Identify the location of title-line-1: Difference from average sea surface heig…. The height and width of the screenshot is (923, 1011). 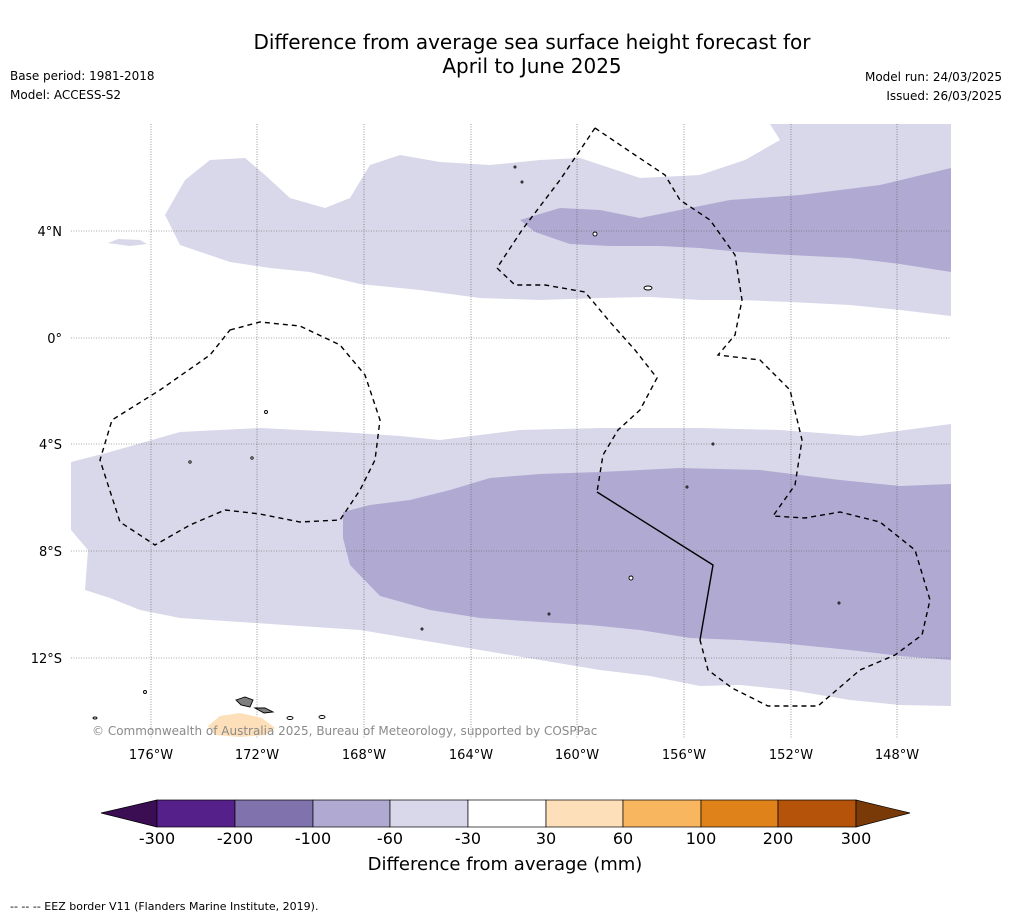
(532, 42).